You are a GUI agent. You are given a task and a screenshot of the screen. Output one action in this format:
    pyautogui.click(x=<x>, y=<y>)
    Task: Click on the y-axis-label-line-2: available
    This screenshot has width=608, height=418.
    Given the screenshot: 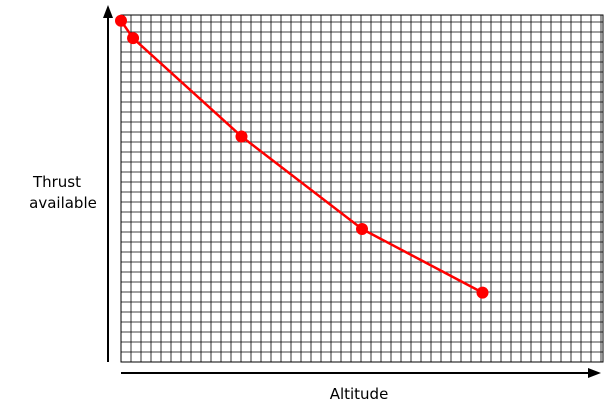 What is the action you would take?
    pyautogui.click(x=63, y=203)
    